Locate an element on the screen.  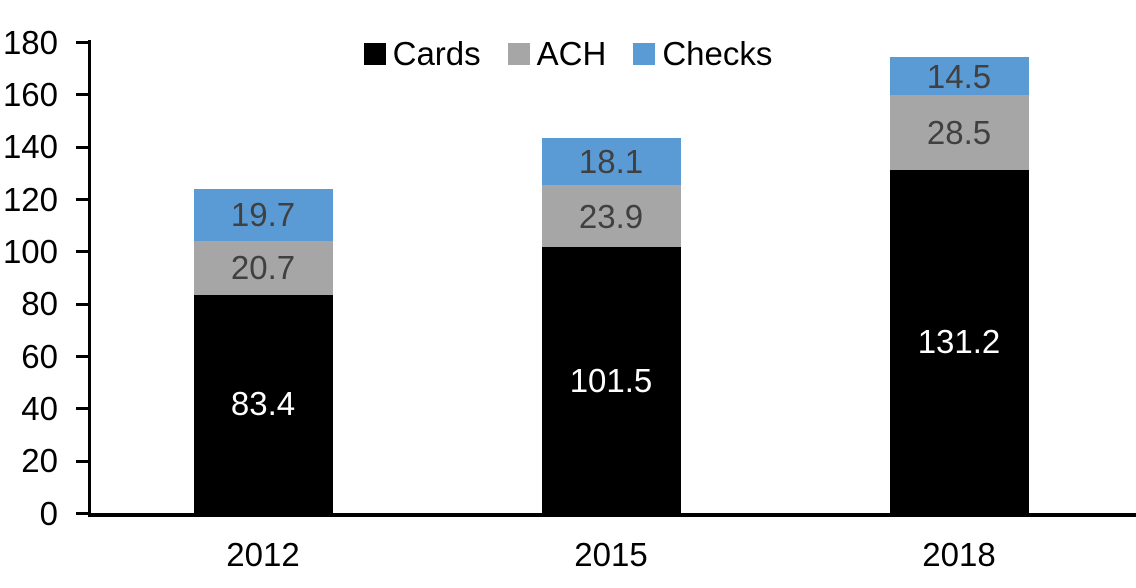
y-tick-label-40: 40 is located at coordinates (39, 408).